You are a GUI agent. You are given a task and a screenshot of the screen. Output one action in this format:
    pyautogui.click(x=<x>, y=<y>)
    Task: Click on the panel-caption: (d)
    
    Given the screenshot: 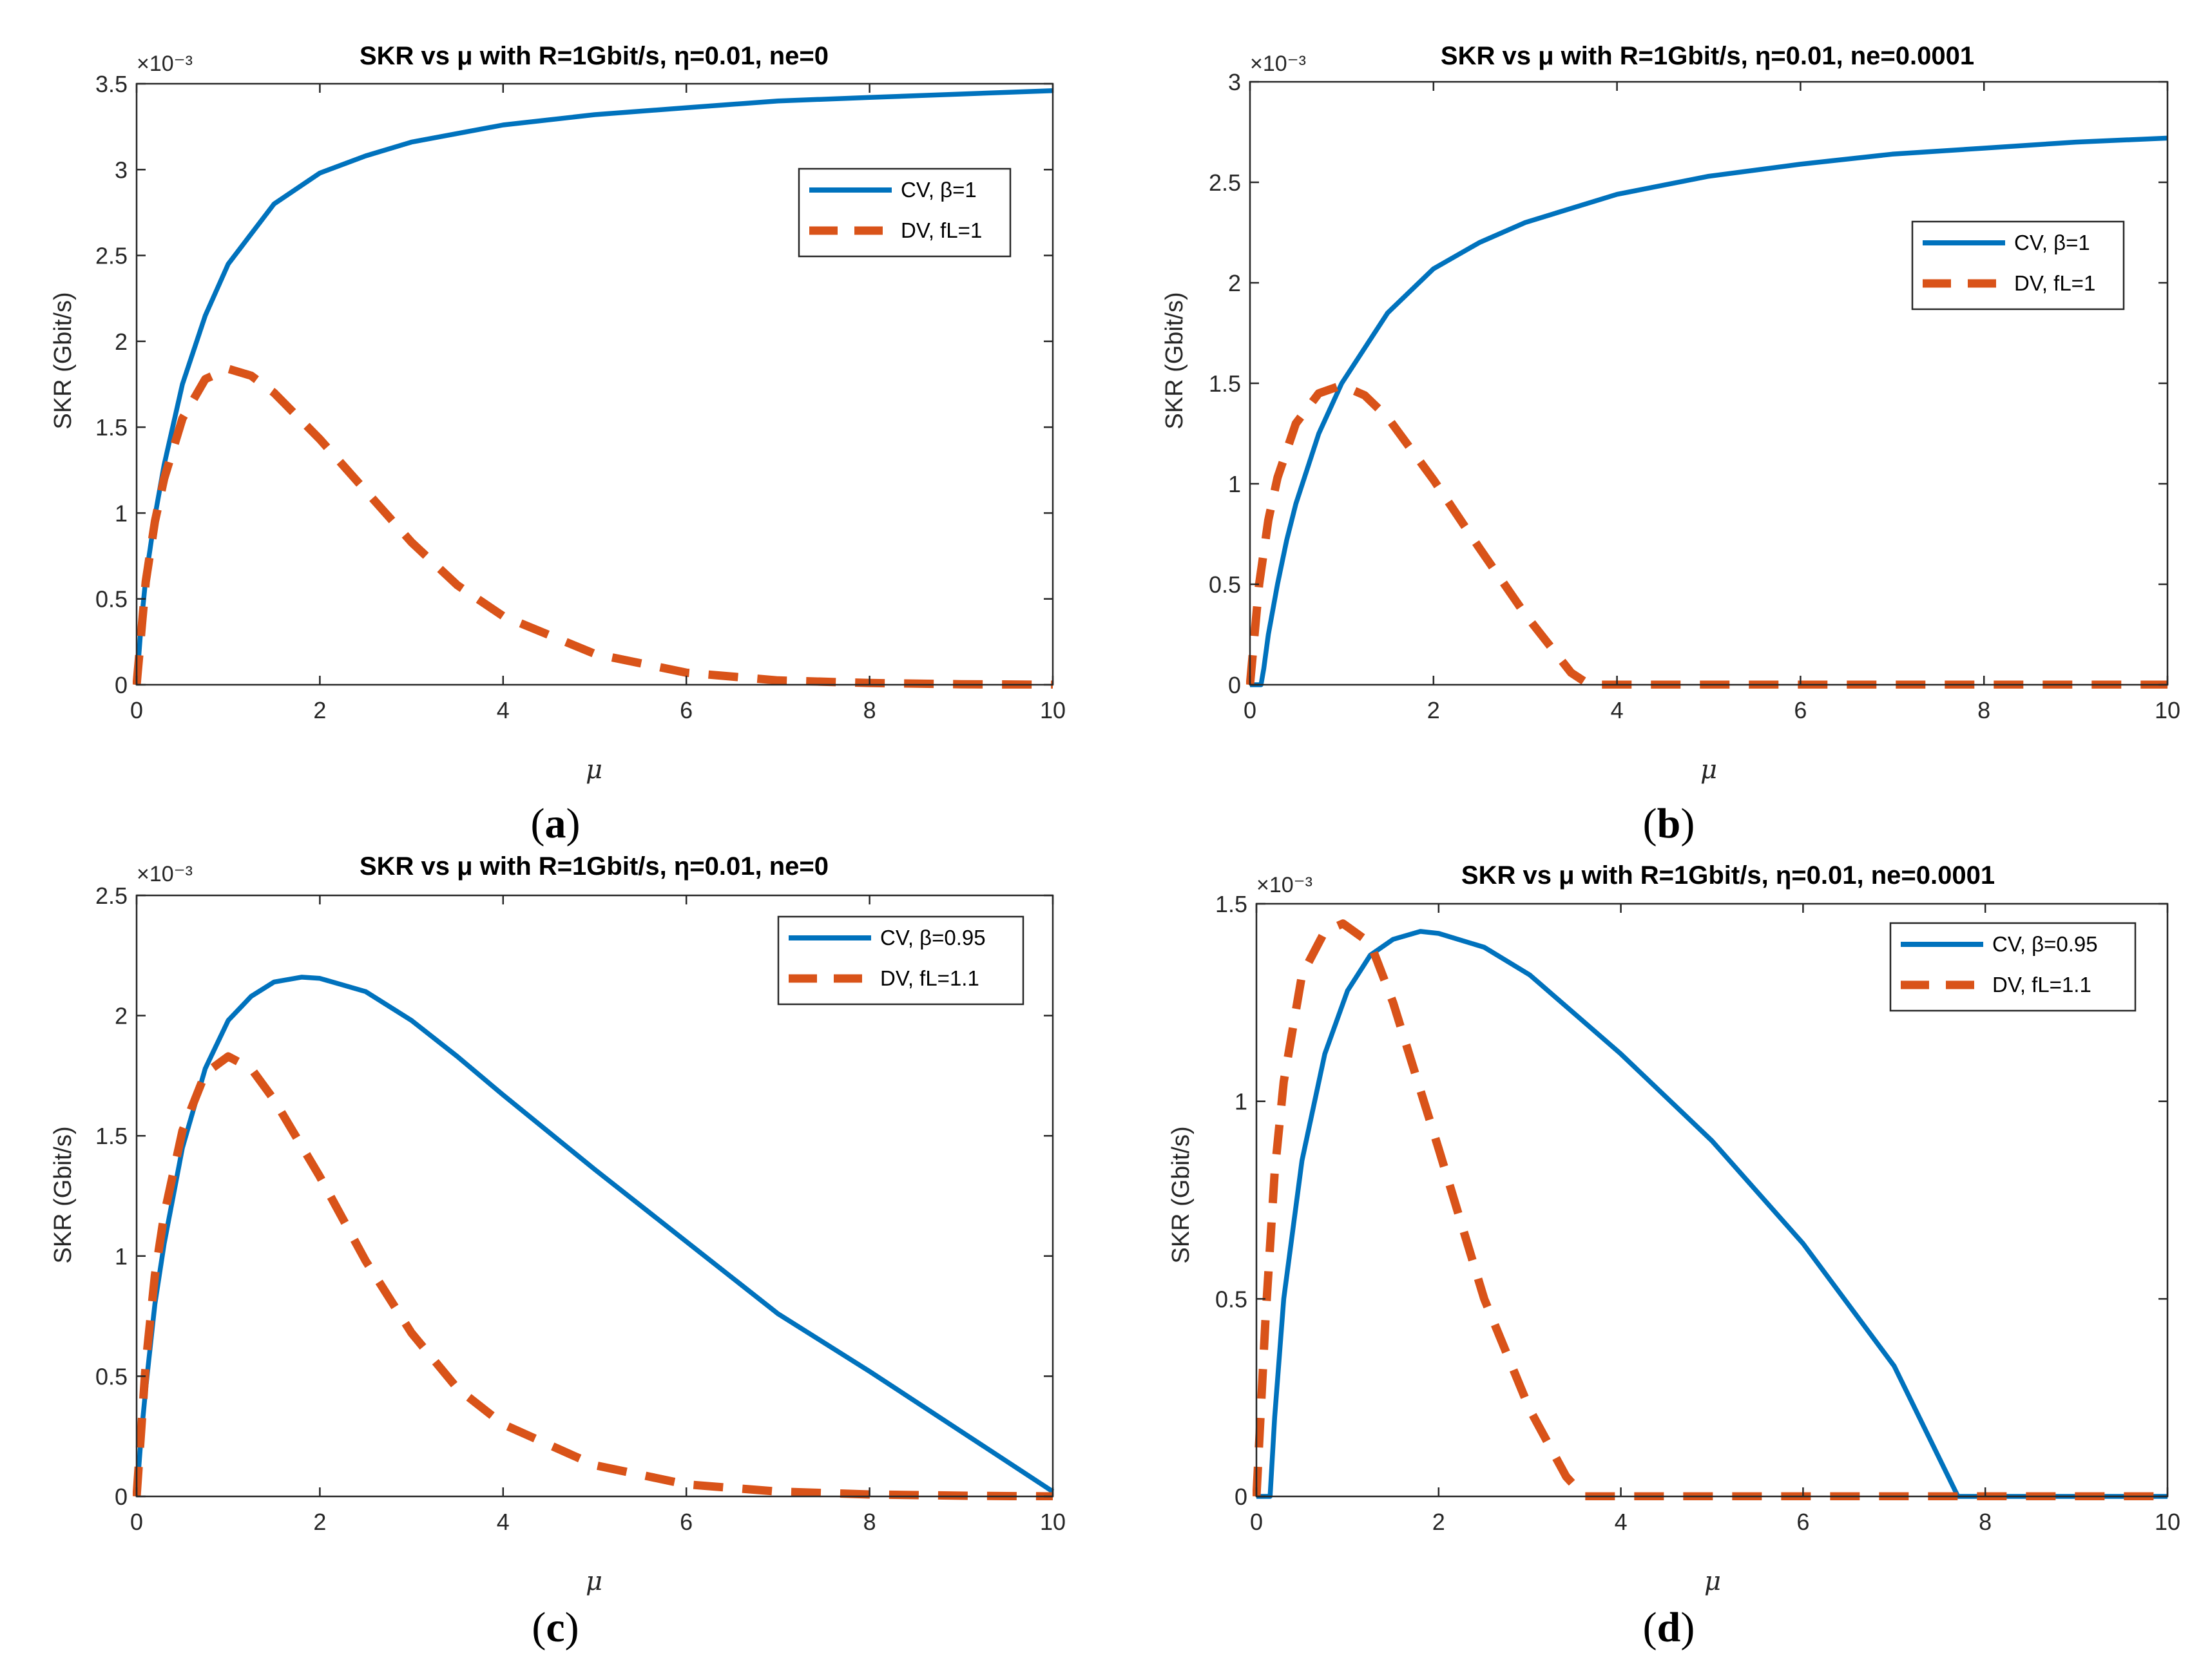 What is the action you would take?
    pyautogui.click(x=1669, y=1627)
    